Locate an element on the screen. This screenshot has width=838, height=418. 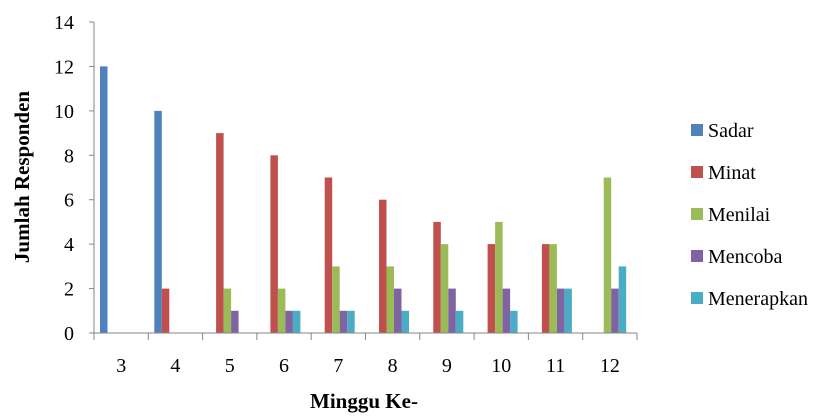
y-axis-title: Jumlah Responden is located at coordinates (22, 177).